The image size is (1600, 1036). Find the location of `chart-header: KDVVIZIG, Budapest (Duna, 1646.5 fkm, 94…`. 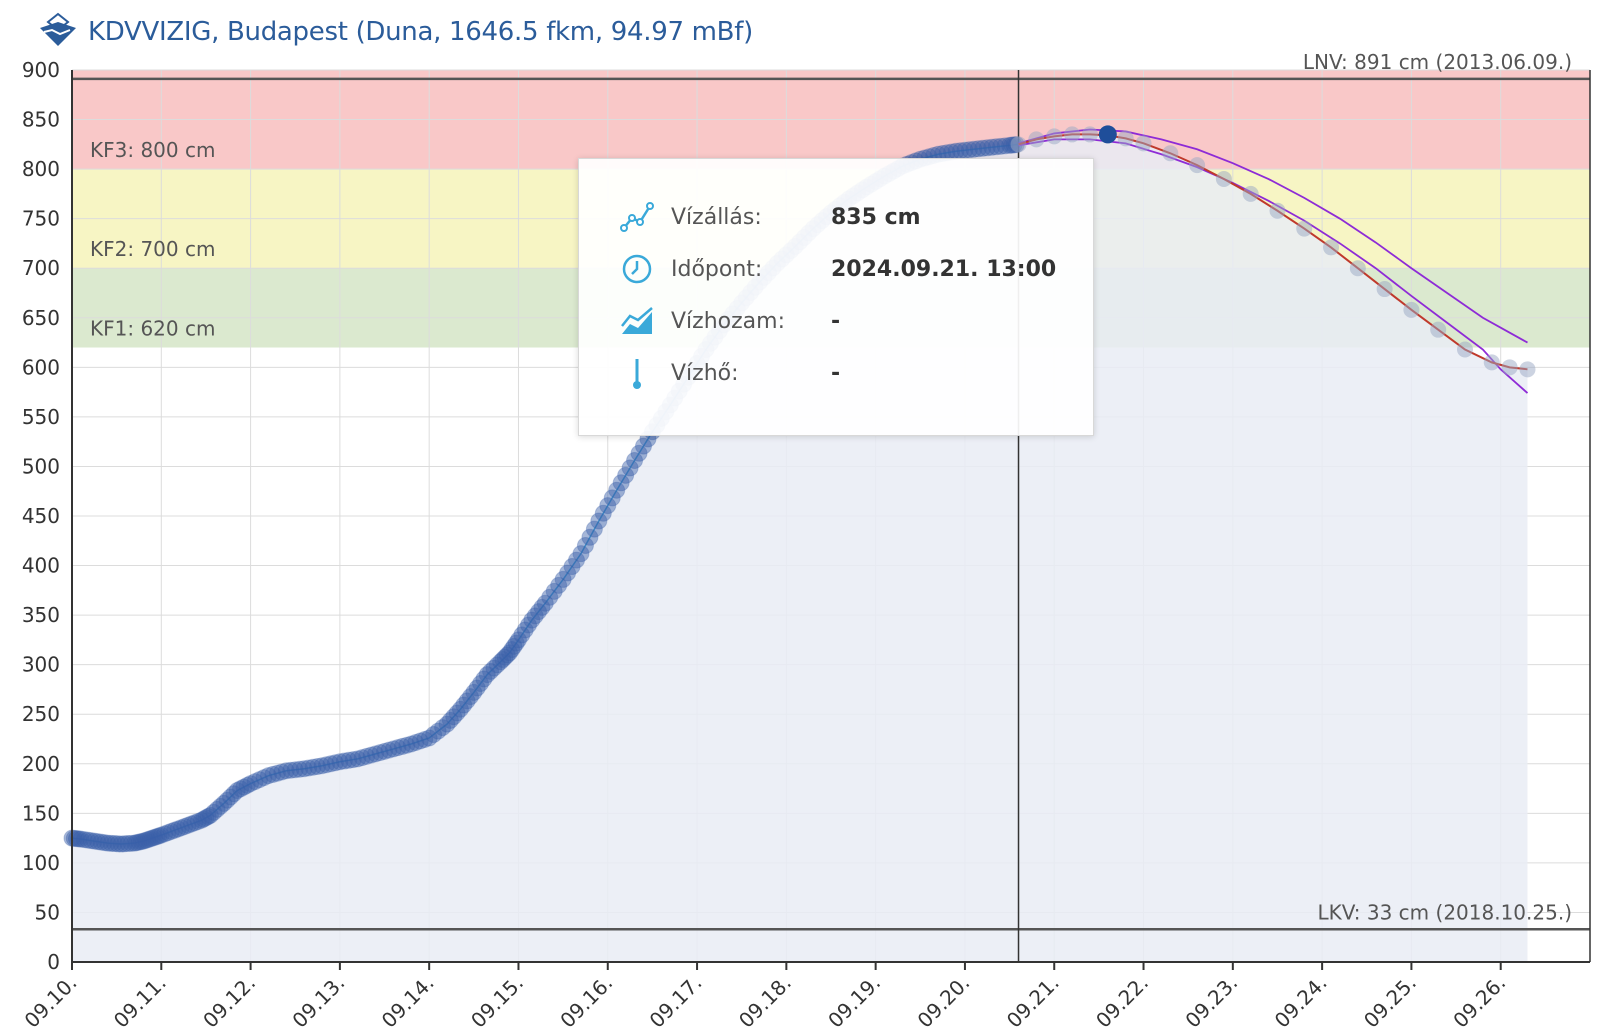

chart-header: KDVVIZIG, Budapest (Duna, 1646.5 fkm, 94… is located at coordinates (395, 32).